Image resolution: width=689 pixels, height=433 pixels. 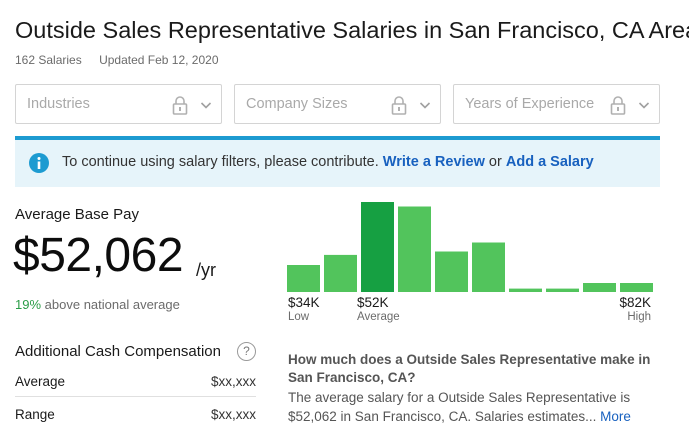 I want to click on cash-average-value: $xx,xxx, so click(x=233, y=381).